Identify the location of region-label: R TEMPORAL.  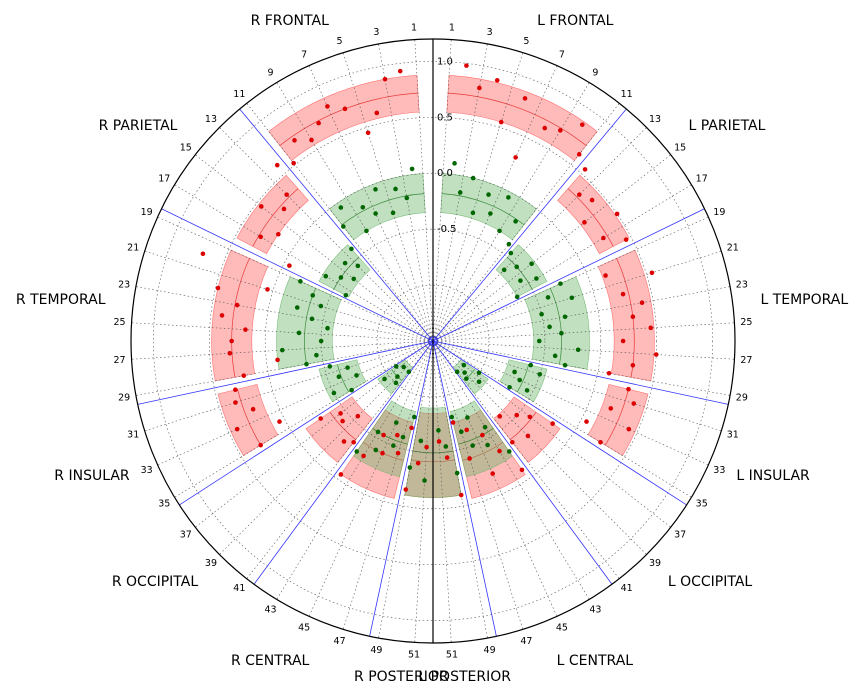
(61, 300).